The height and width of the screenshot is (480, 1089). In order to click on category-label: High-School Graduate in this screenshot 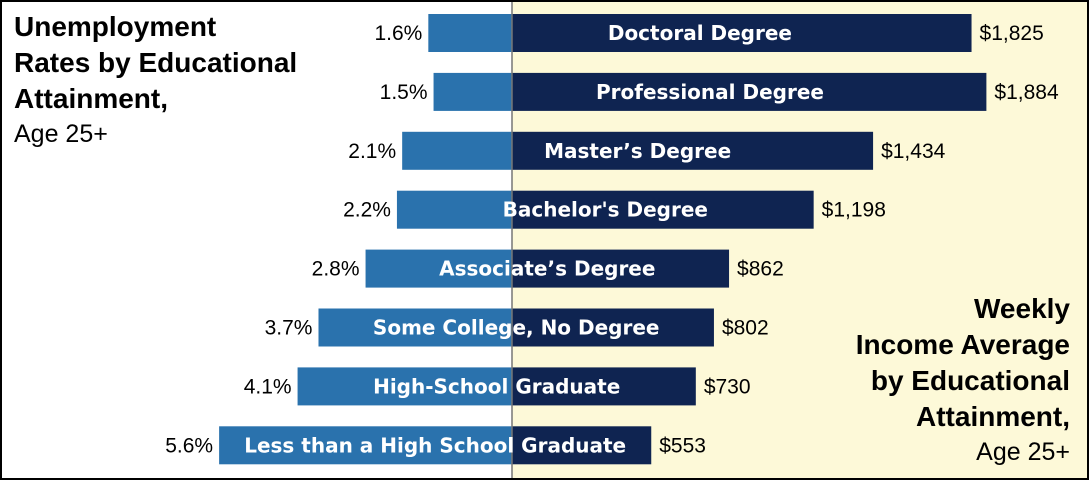, I will do `click(496, 386)`.